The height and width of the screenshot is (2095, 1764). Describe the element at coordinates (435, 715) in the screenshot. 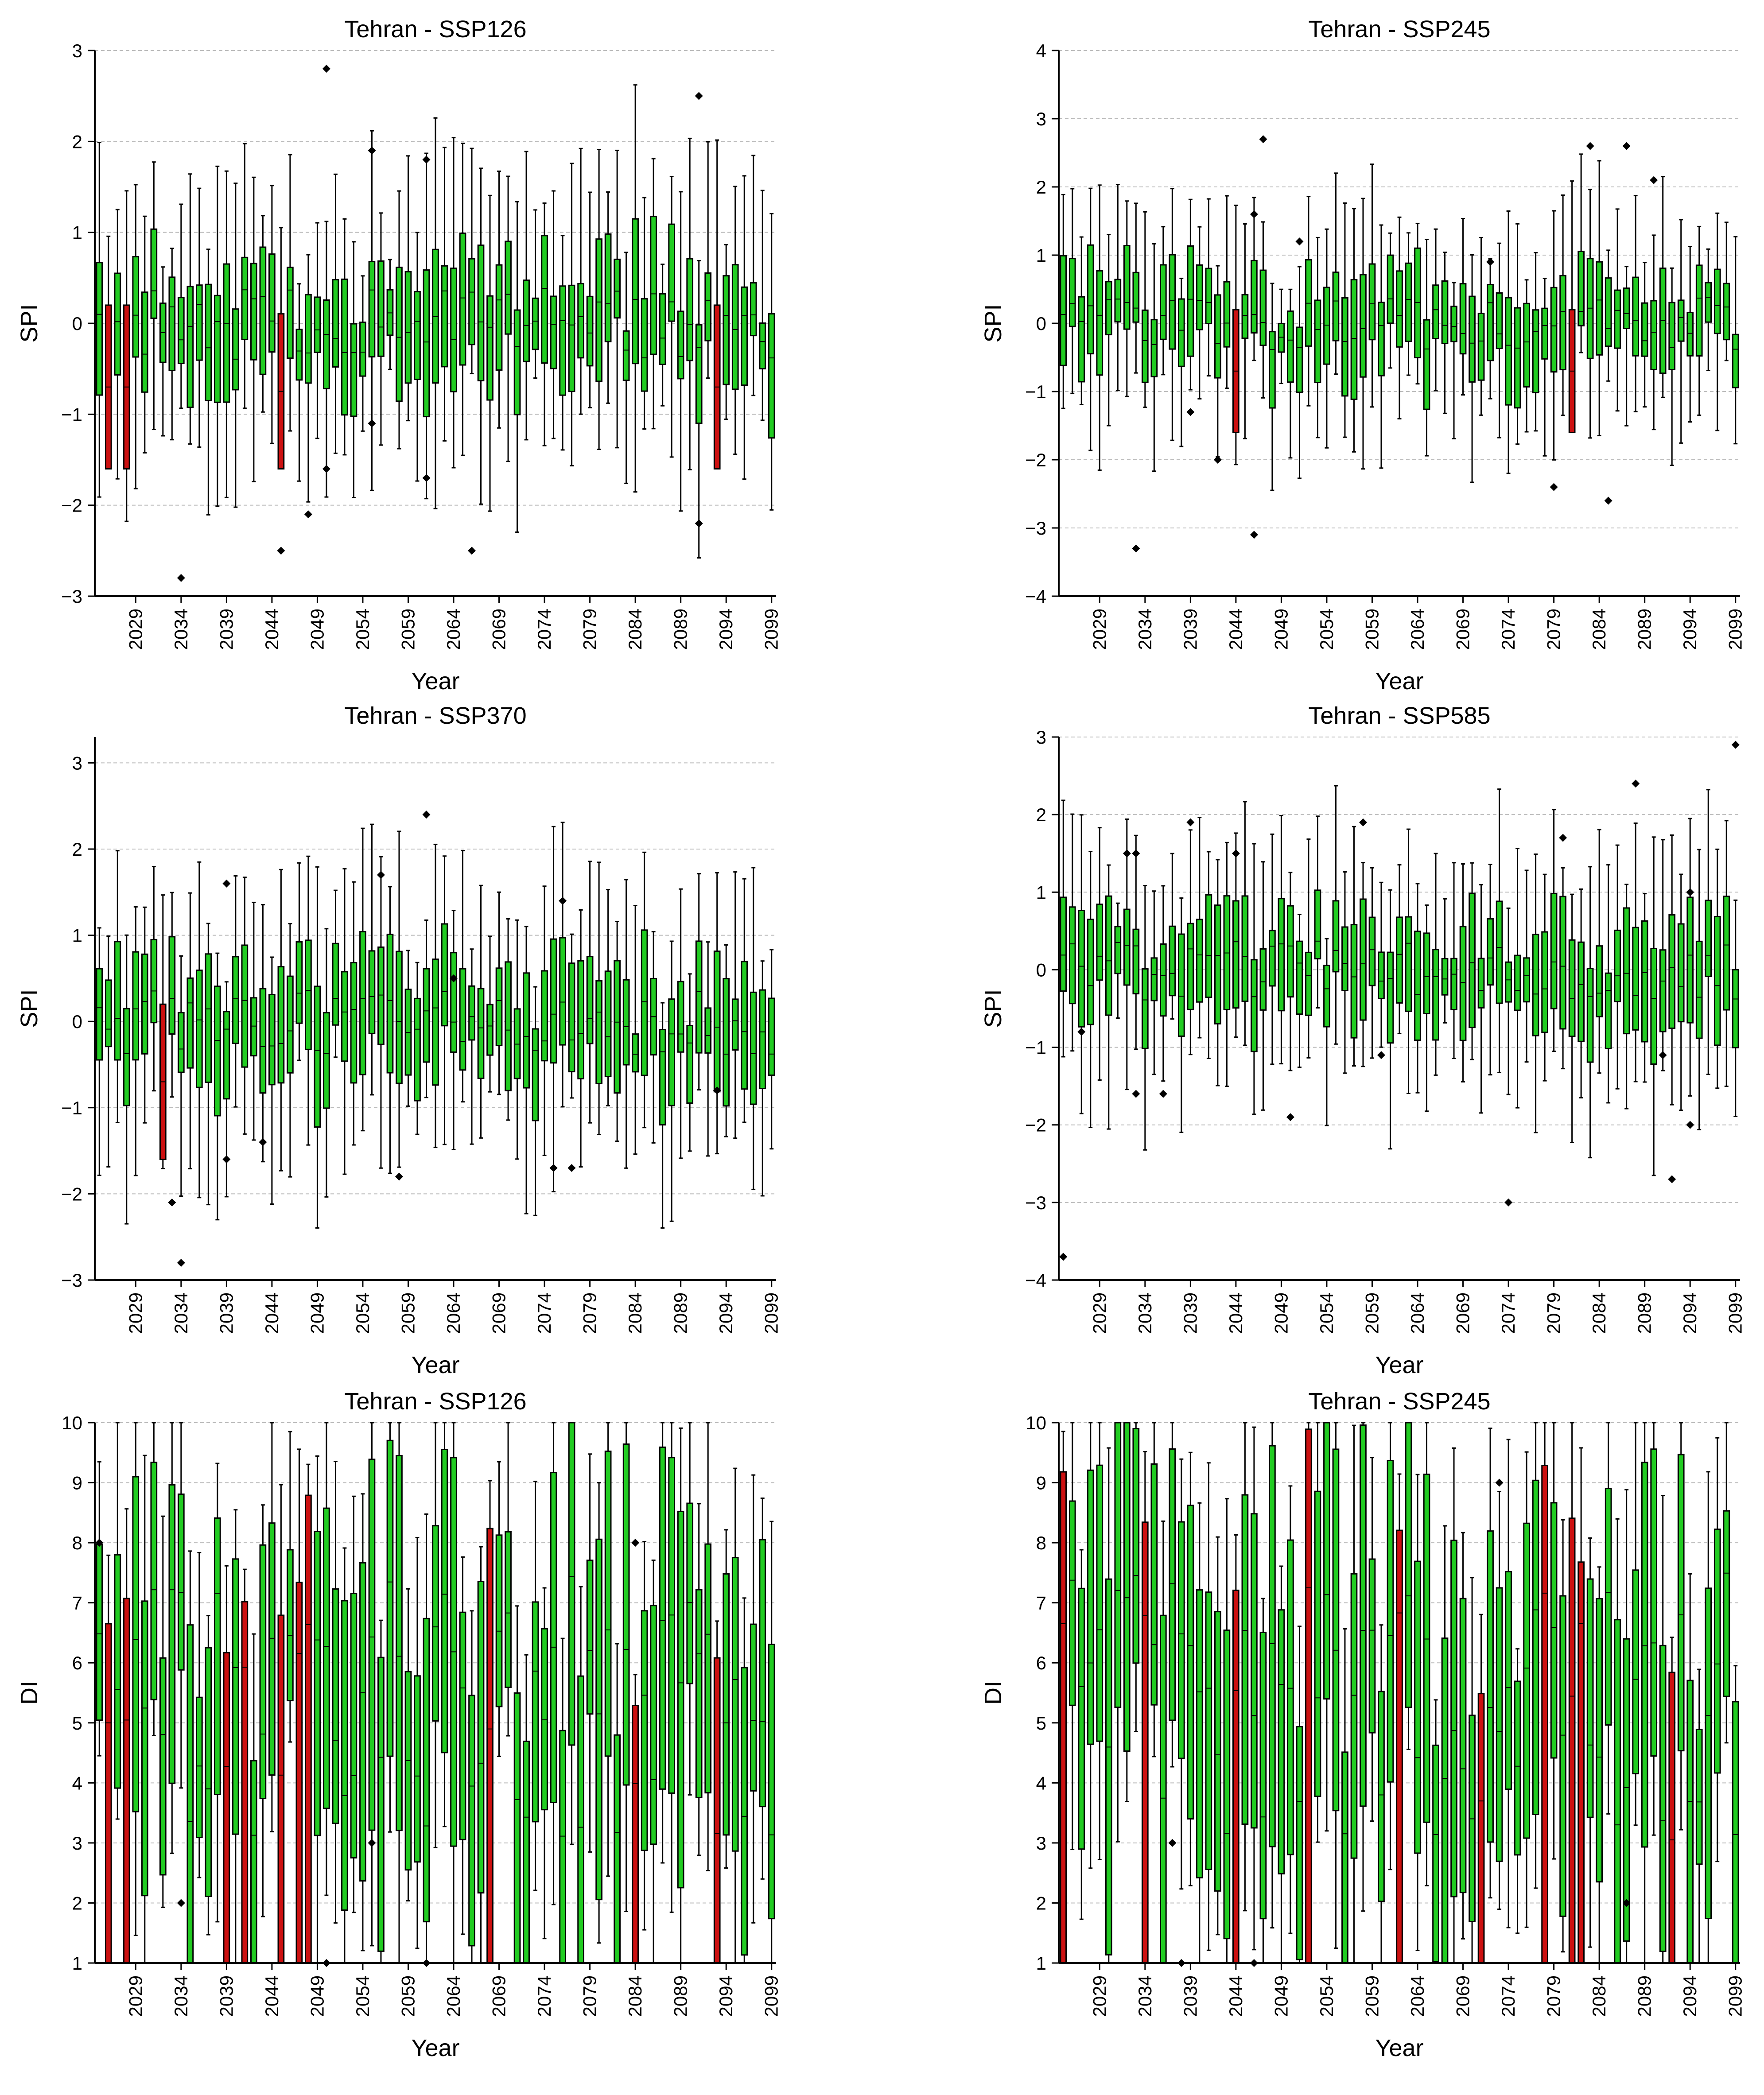

I see `chart-title: Tehran - SSP370` at that location.